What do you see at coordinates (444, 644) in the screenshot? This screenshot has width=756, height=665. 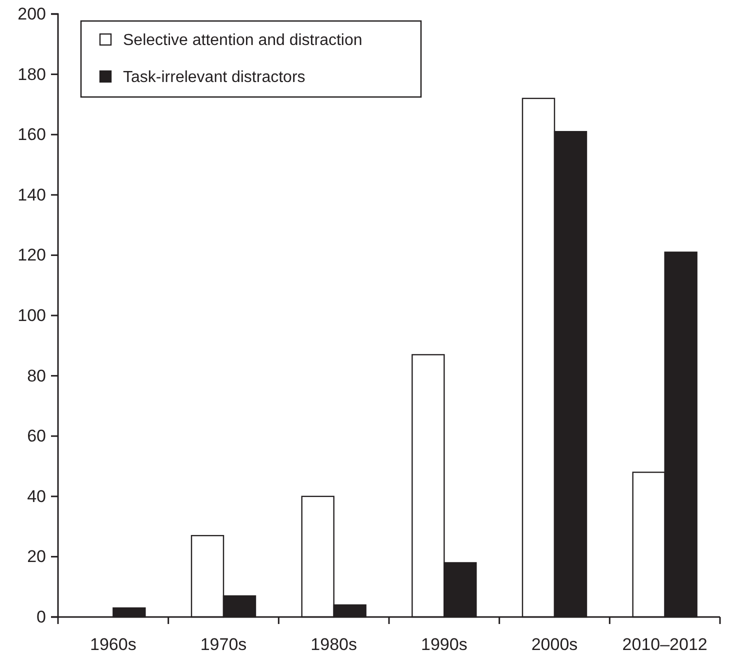 I see `x-tick-label: 1990s` at bounding box center [444, 644].